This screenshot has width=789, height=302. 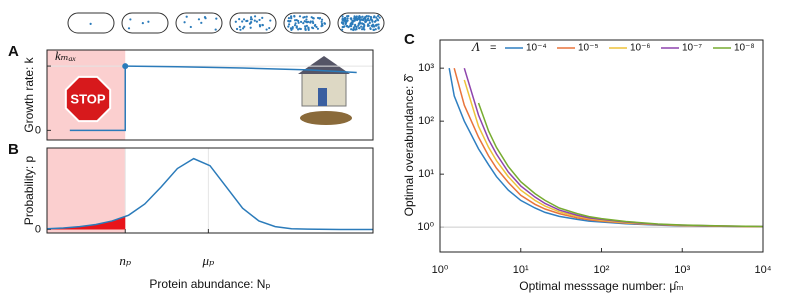 What do you see at coordinates (29, 94) in the screenshot?
I see `y-axis-label: Growth rate: k` at bounding box center [29, 94].